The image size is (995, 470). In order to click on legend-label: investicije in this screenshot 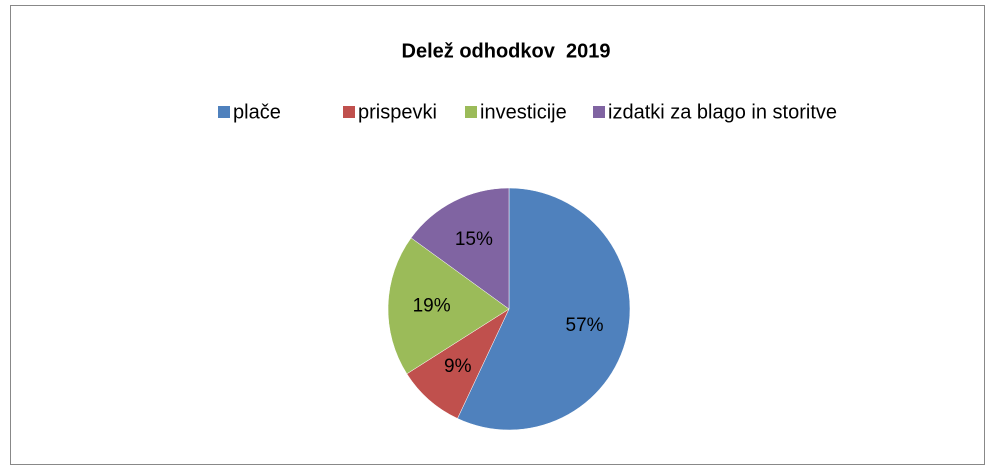, I will do `click(523, 112)`.